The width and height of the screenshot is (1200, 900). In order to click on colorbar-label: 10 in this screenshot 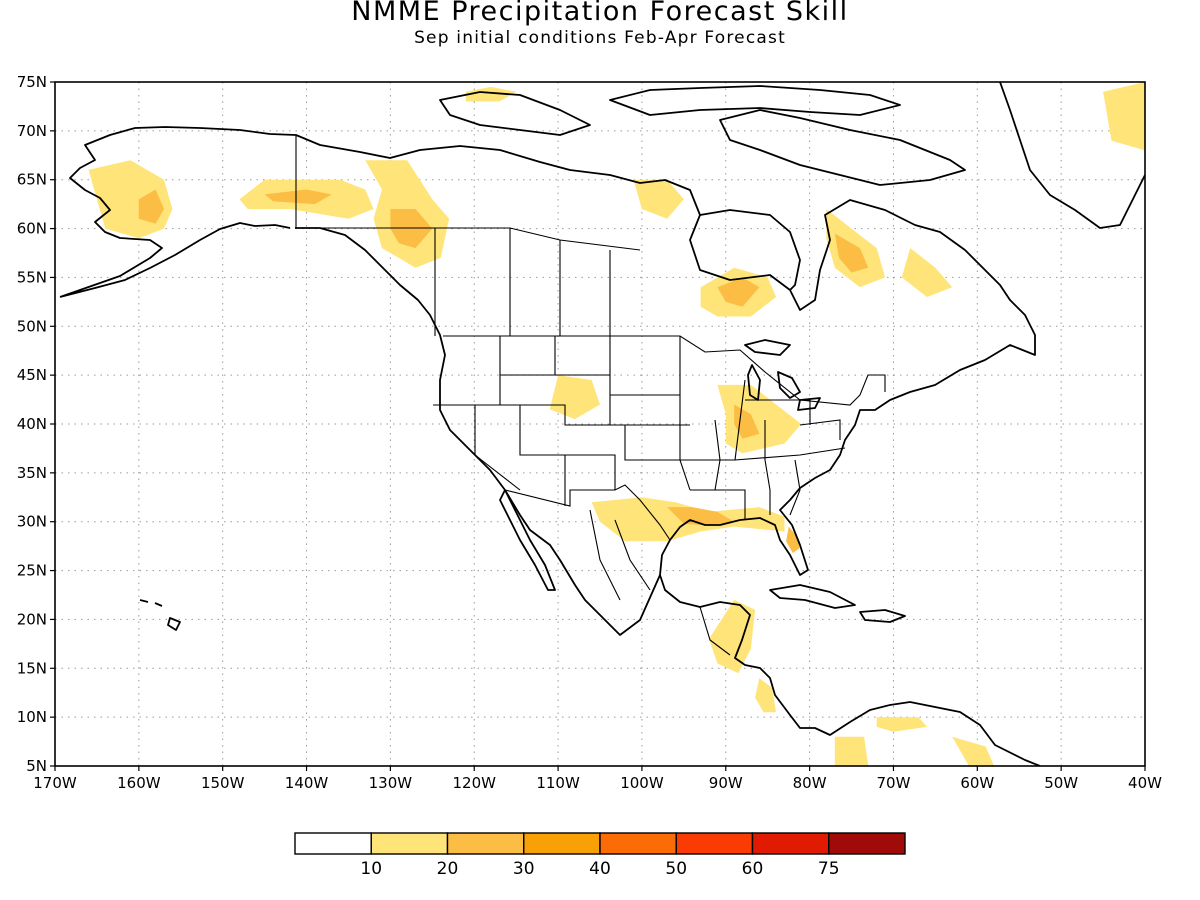, I will do `click(371, 869)`.